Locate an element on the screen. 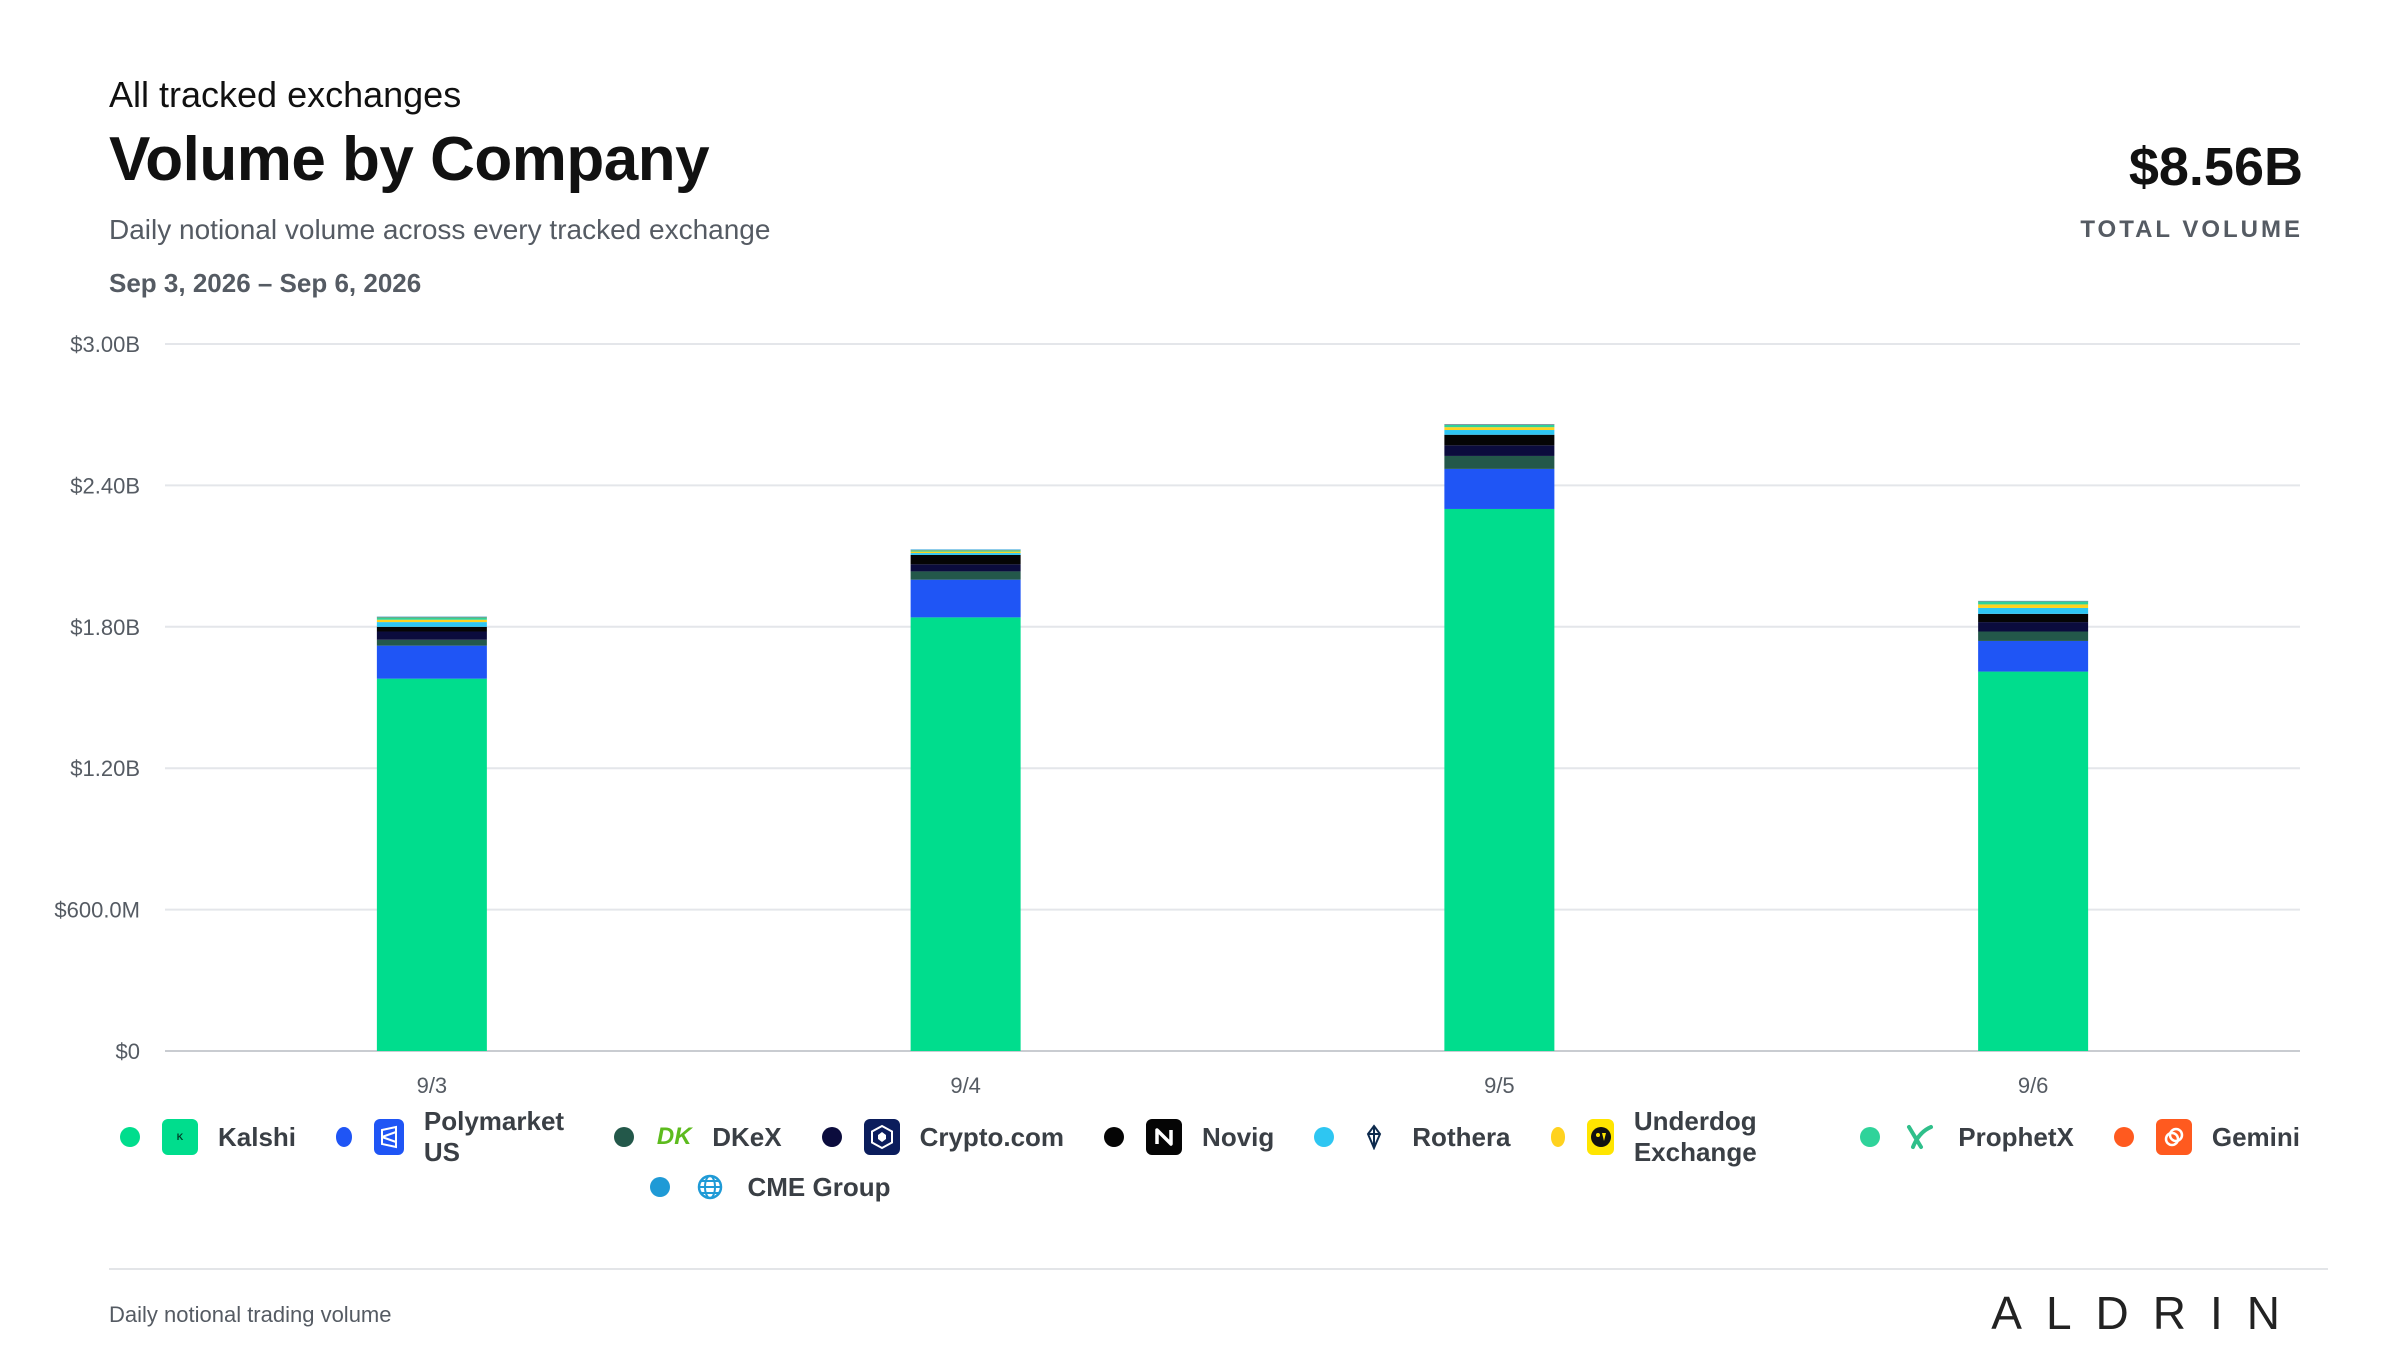 Image resolution: width=2400 pixels, height=1350 pixels. legend-label: Crypto.com is located at coordinates (992, 1136).